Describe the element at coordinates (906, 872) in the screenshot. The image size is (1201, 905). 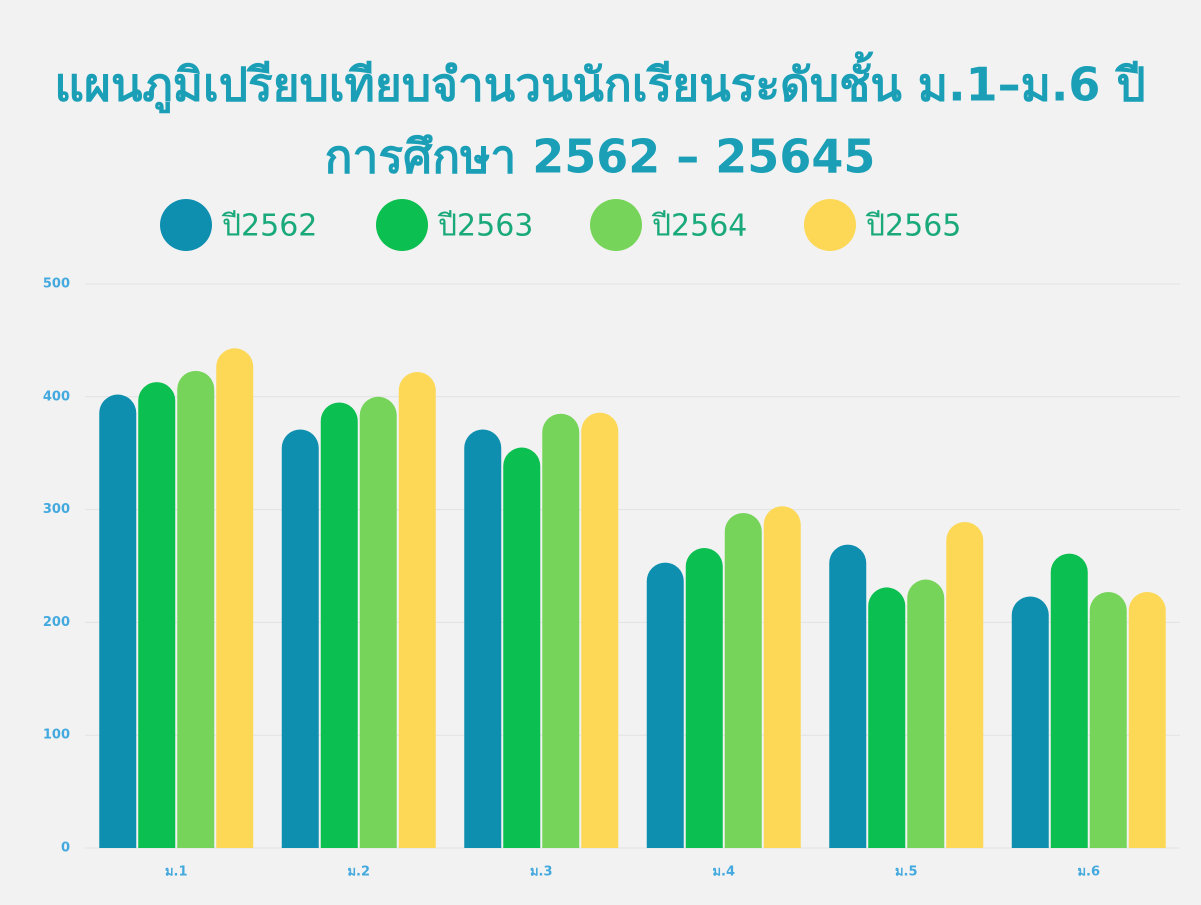
I see `x-tick-label: ม.5` at that location.